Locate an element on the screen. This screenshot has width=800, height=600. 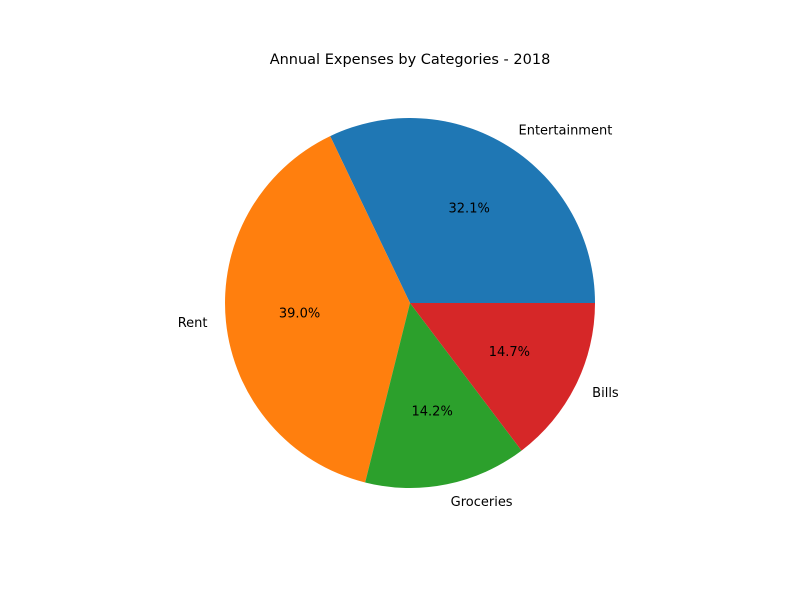
slice-label-groceries: Groceries is located at coordinates (482, 502).